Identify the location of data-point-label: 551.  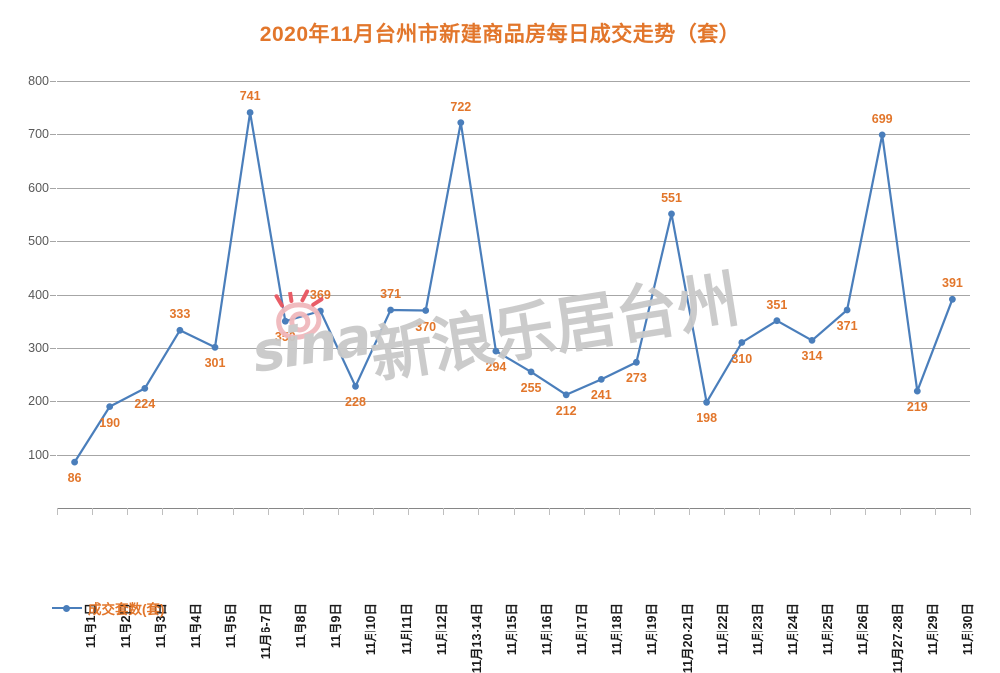
(671, 197).